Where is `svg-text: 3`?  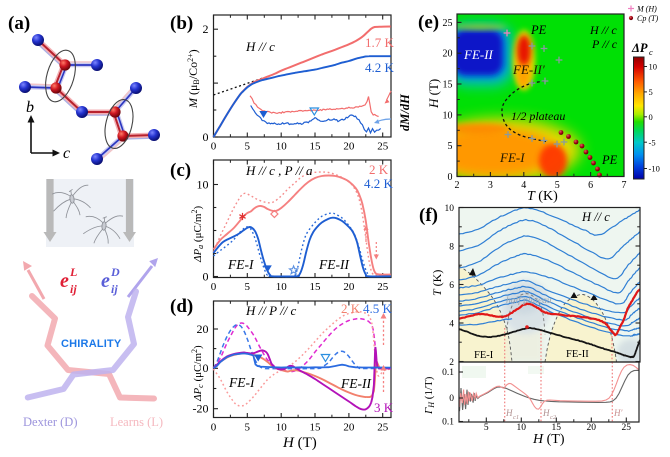 svg-text: 3 is located at coordinates (490, 185).